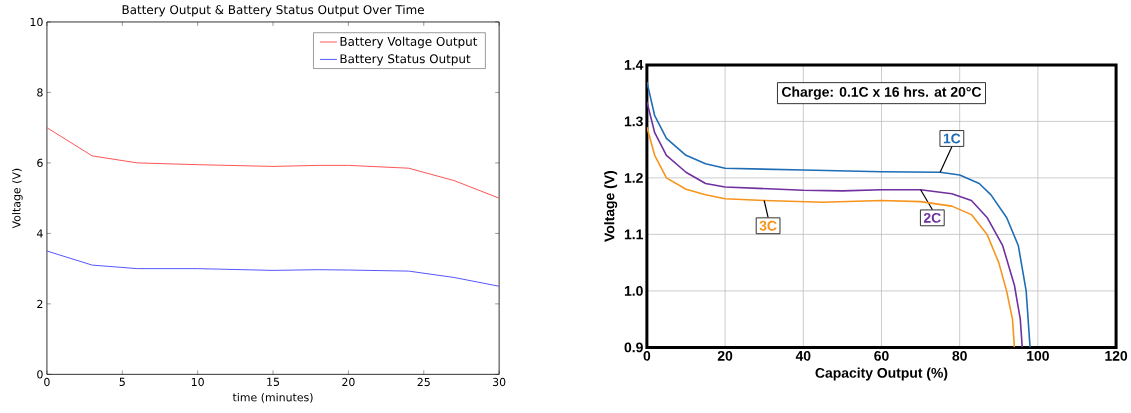 The height and width of the screenshot is (413, 1131). I want to click on x-tick-label: 5, so click(122, 381).